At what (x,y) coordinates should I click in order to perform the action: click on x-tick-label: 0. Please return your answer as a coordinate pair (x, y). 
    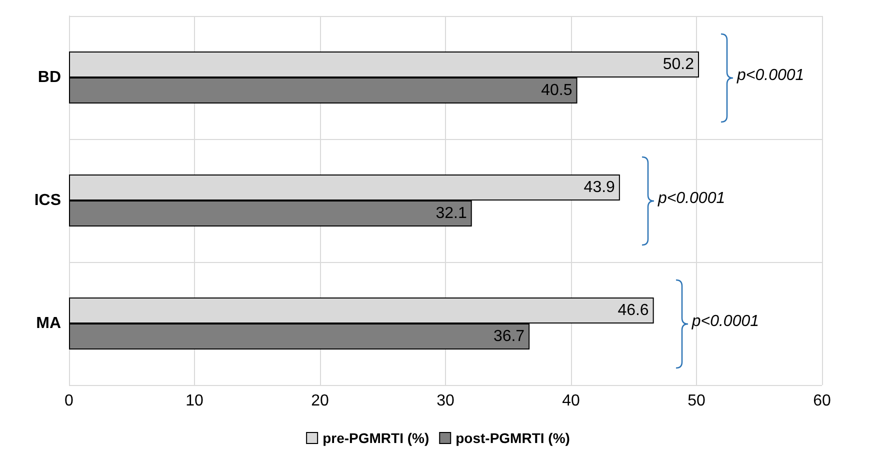
    Looking at the image, I should click on (69, 401).